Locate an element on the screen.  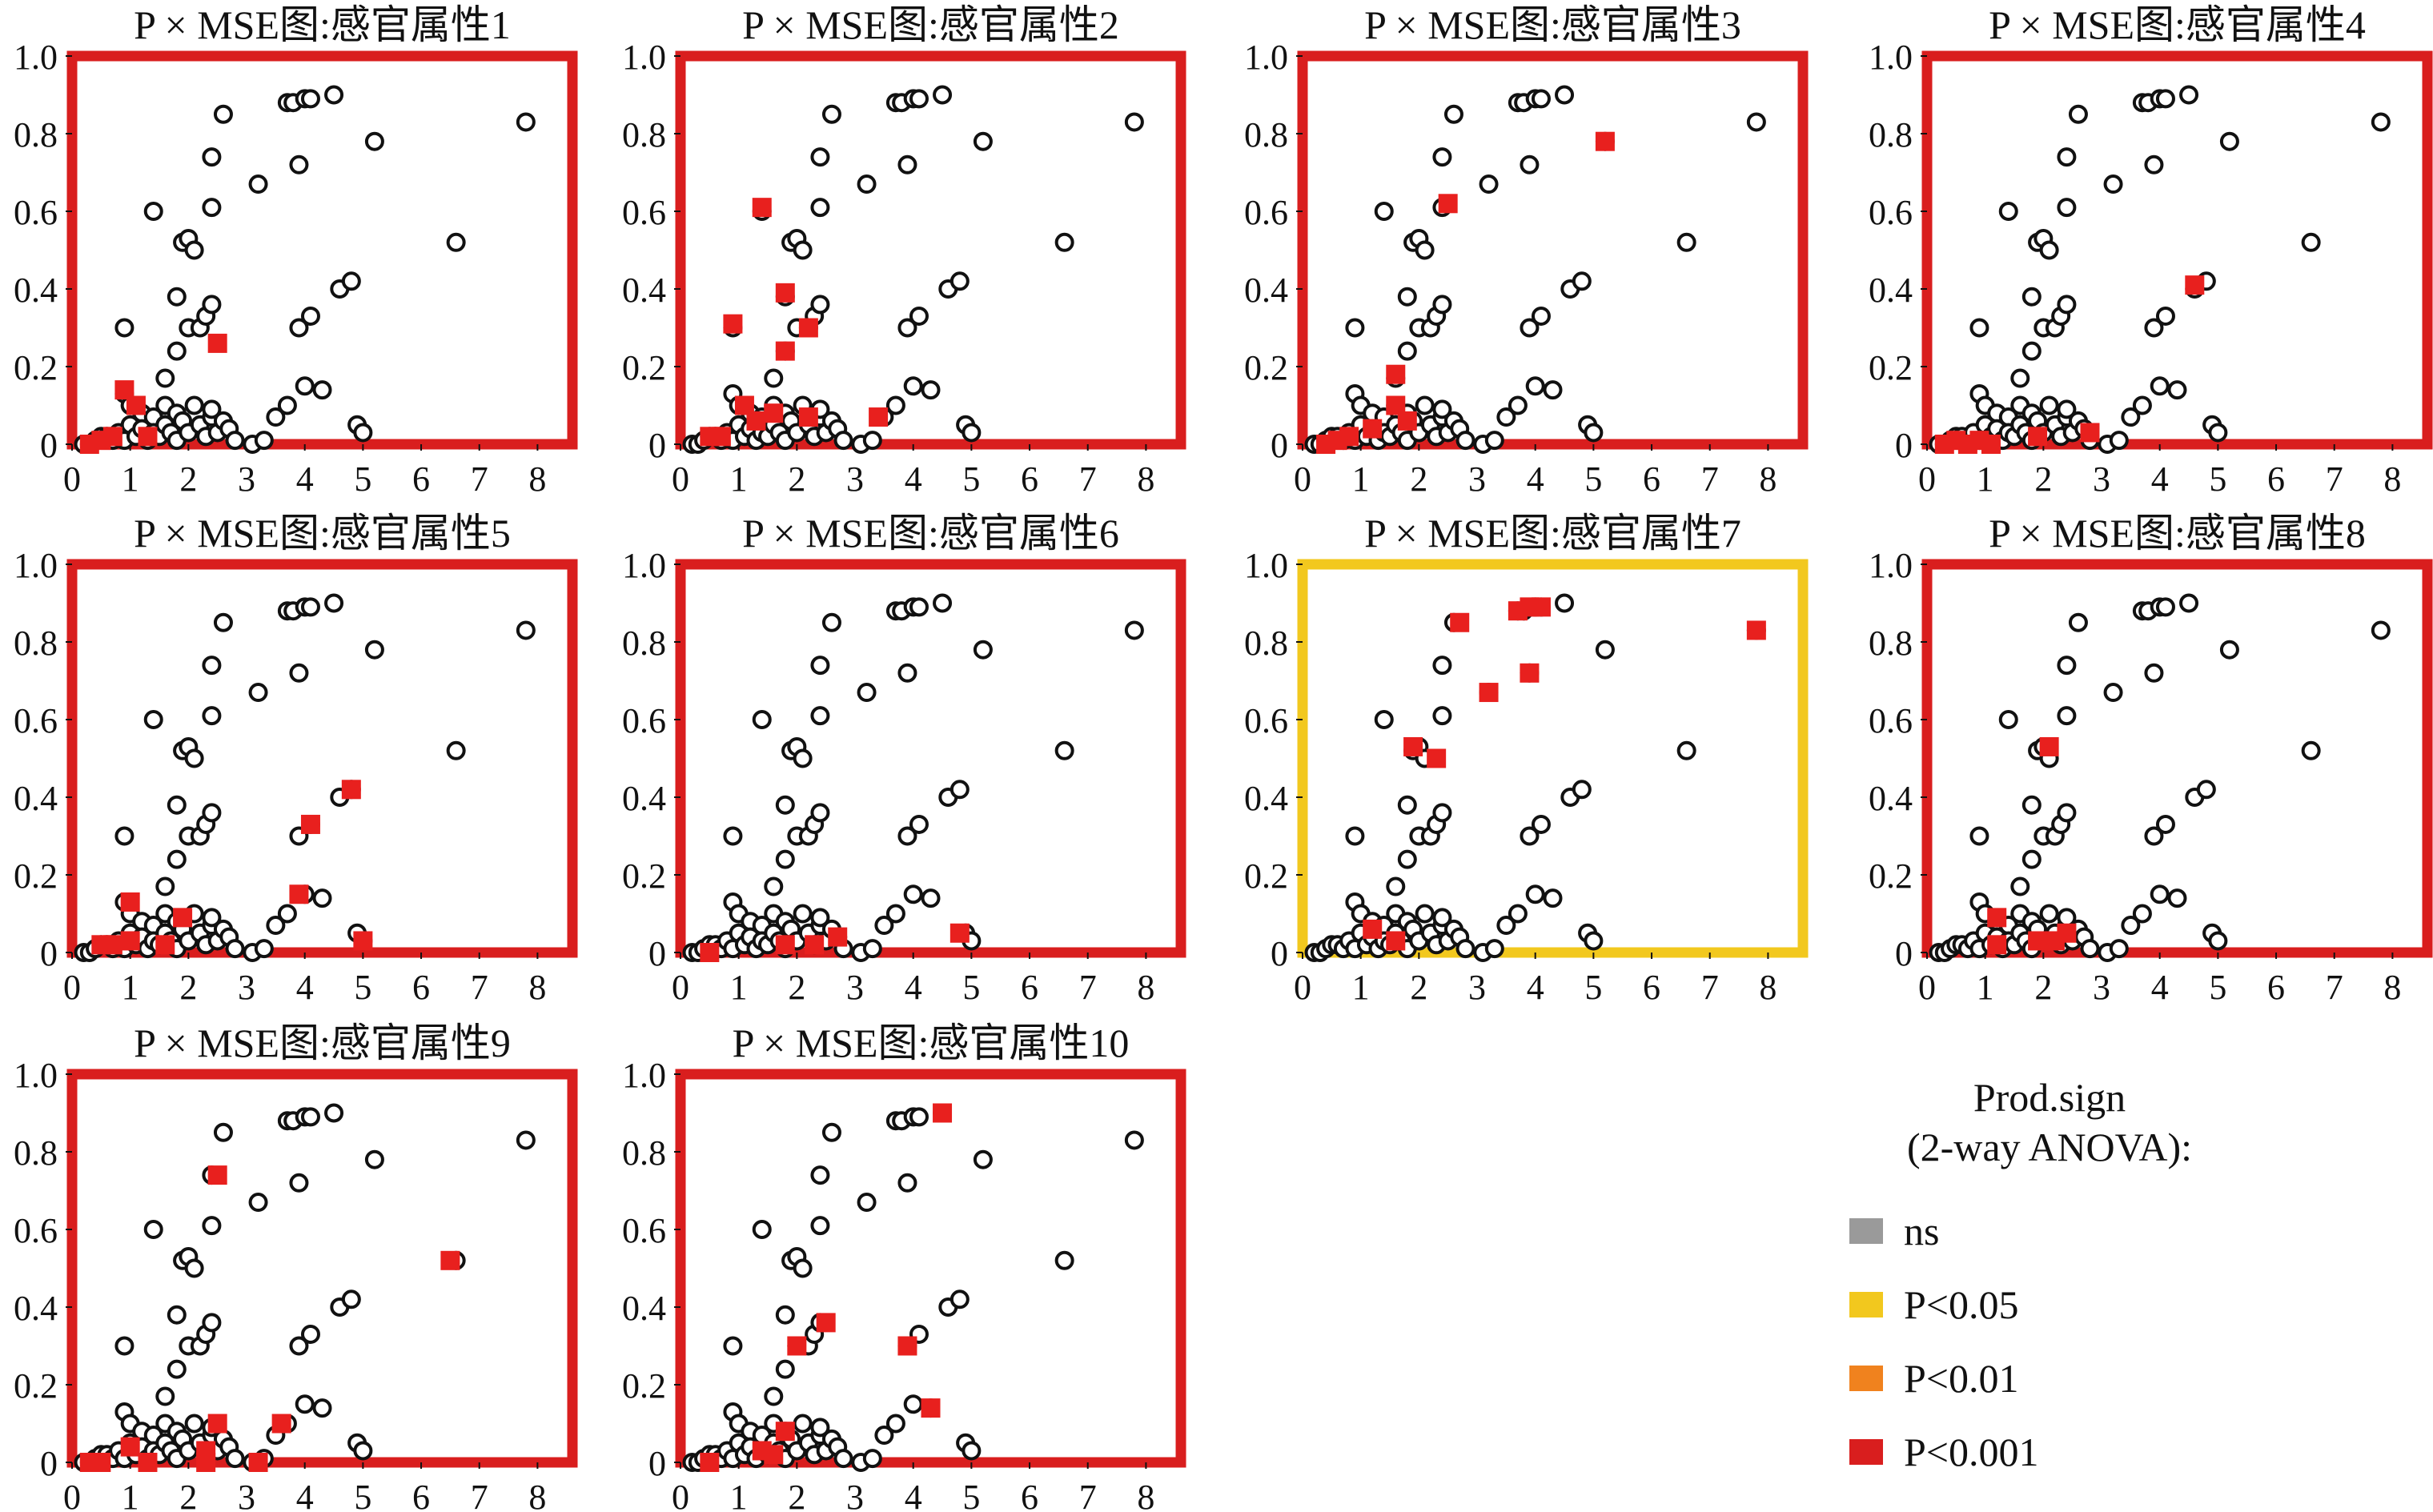
legend-label-p005: P<0.05 is located at coordinates (1961, 1304).